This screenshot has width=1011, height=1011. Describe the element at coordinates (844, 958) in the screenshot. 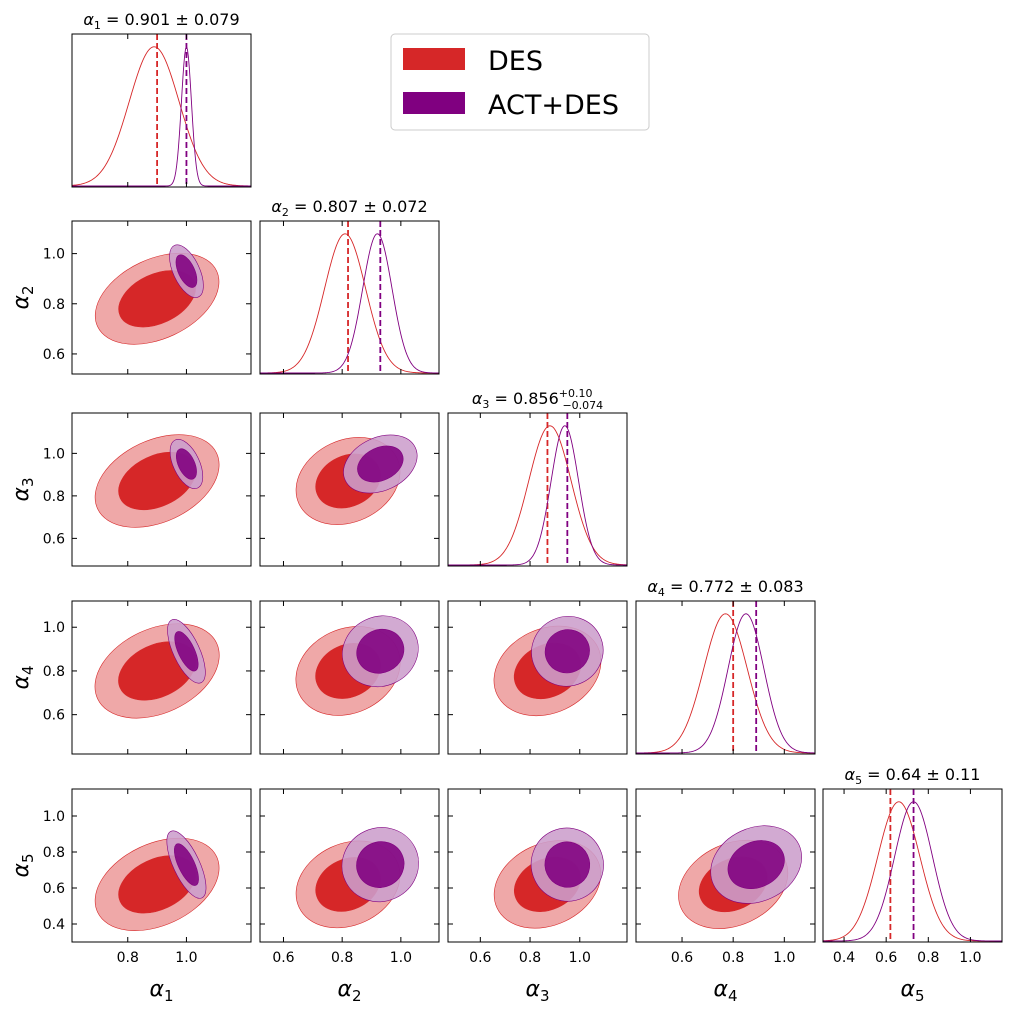

I see `x-tick-label: 0.4` at that location.